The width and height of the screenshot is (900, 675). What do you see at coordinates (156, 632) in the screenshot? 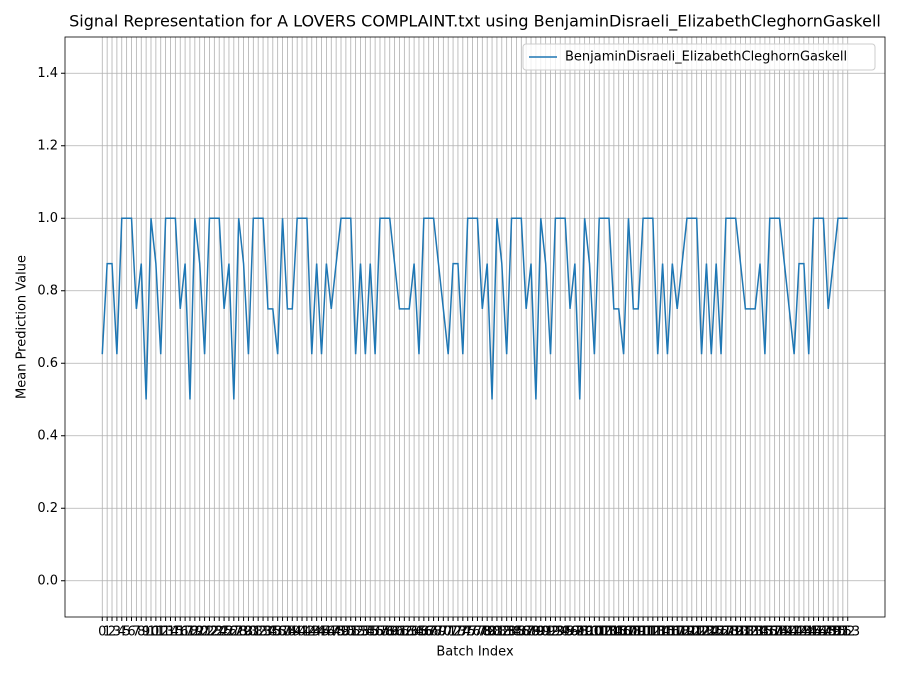
I see `x-tick-label: 11` at bounding box center [156, 632].